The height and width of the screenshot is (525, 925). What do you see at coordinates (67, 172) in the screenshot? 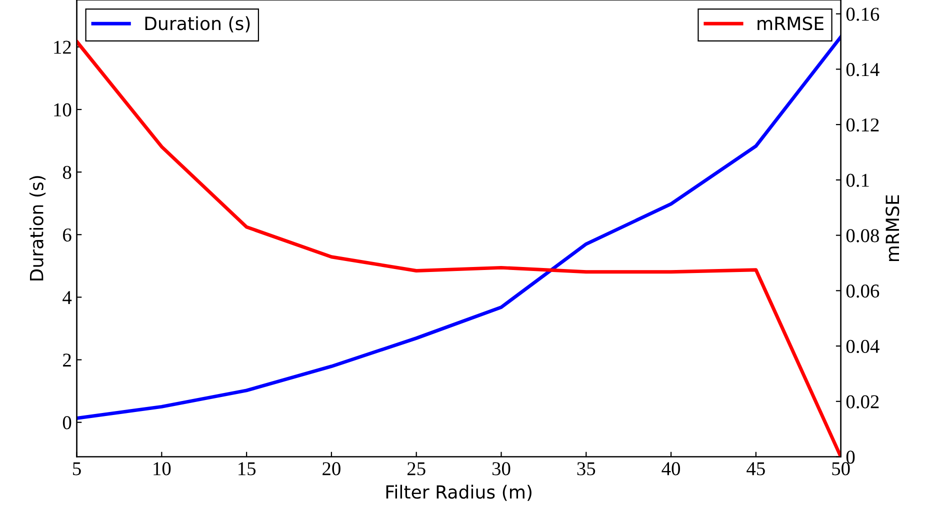
I see `y-tick-label: 8` at bounding box center [67, 172].